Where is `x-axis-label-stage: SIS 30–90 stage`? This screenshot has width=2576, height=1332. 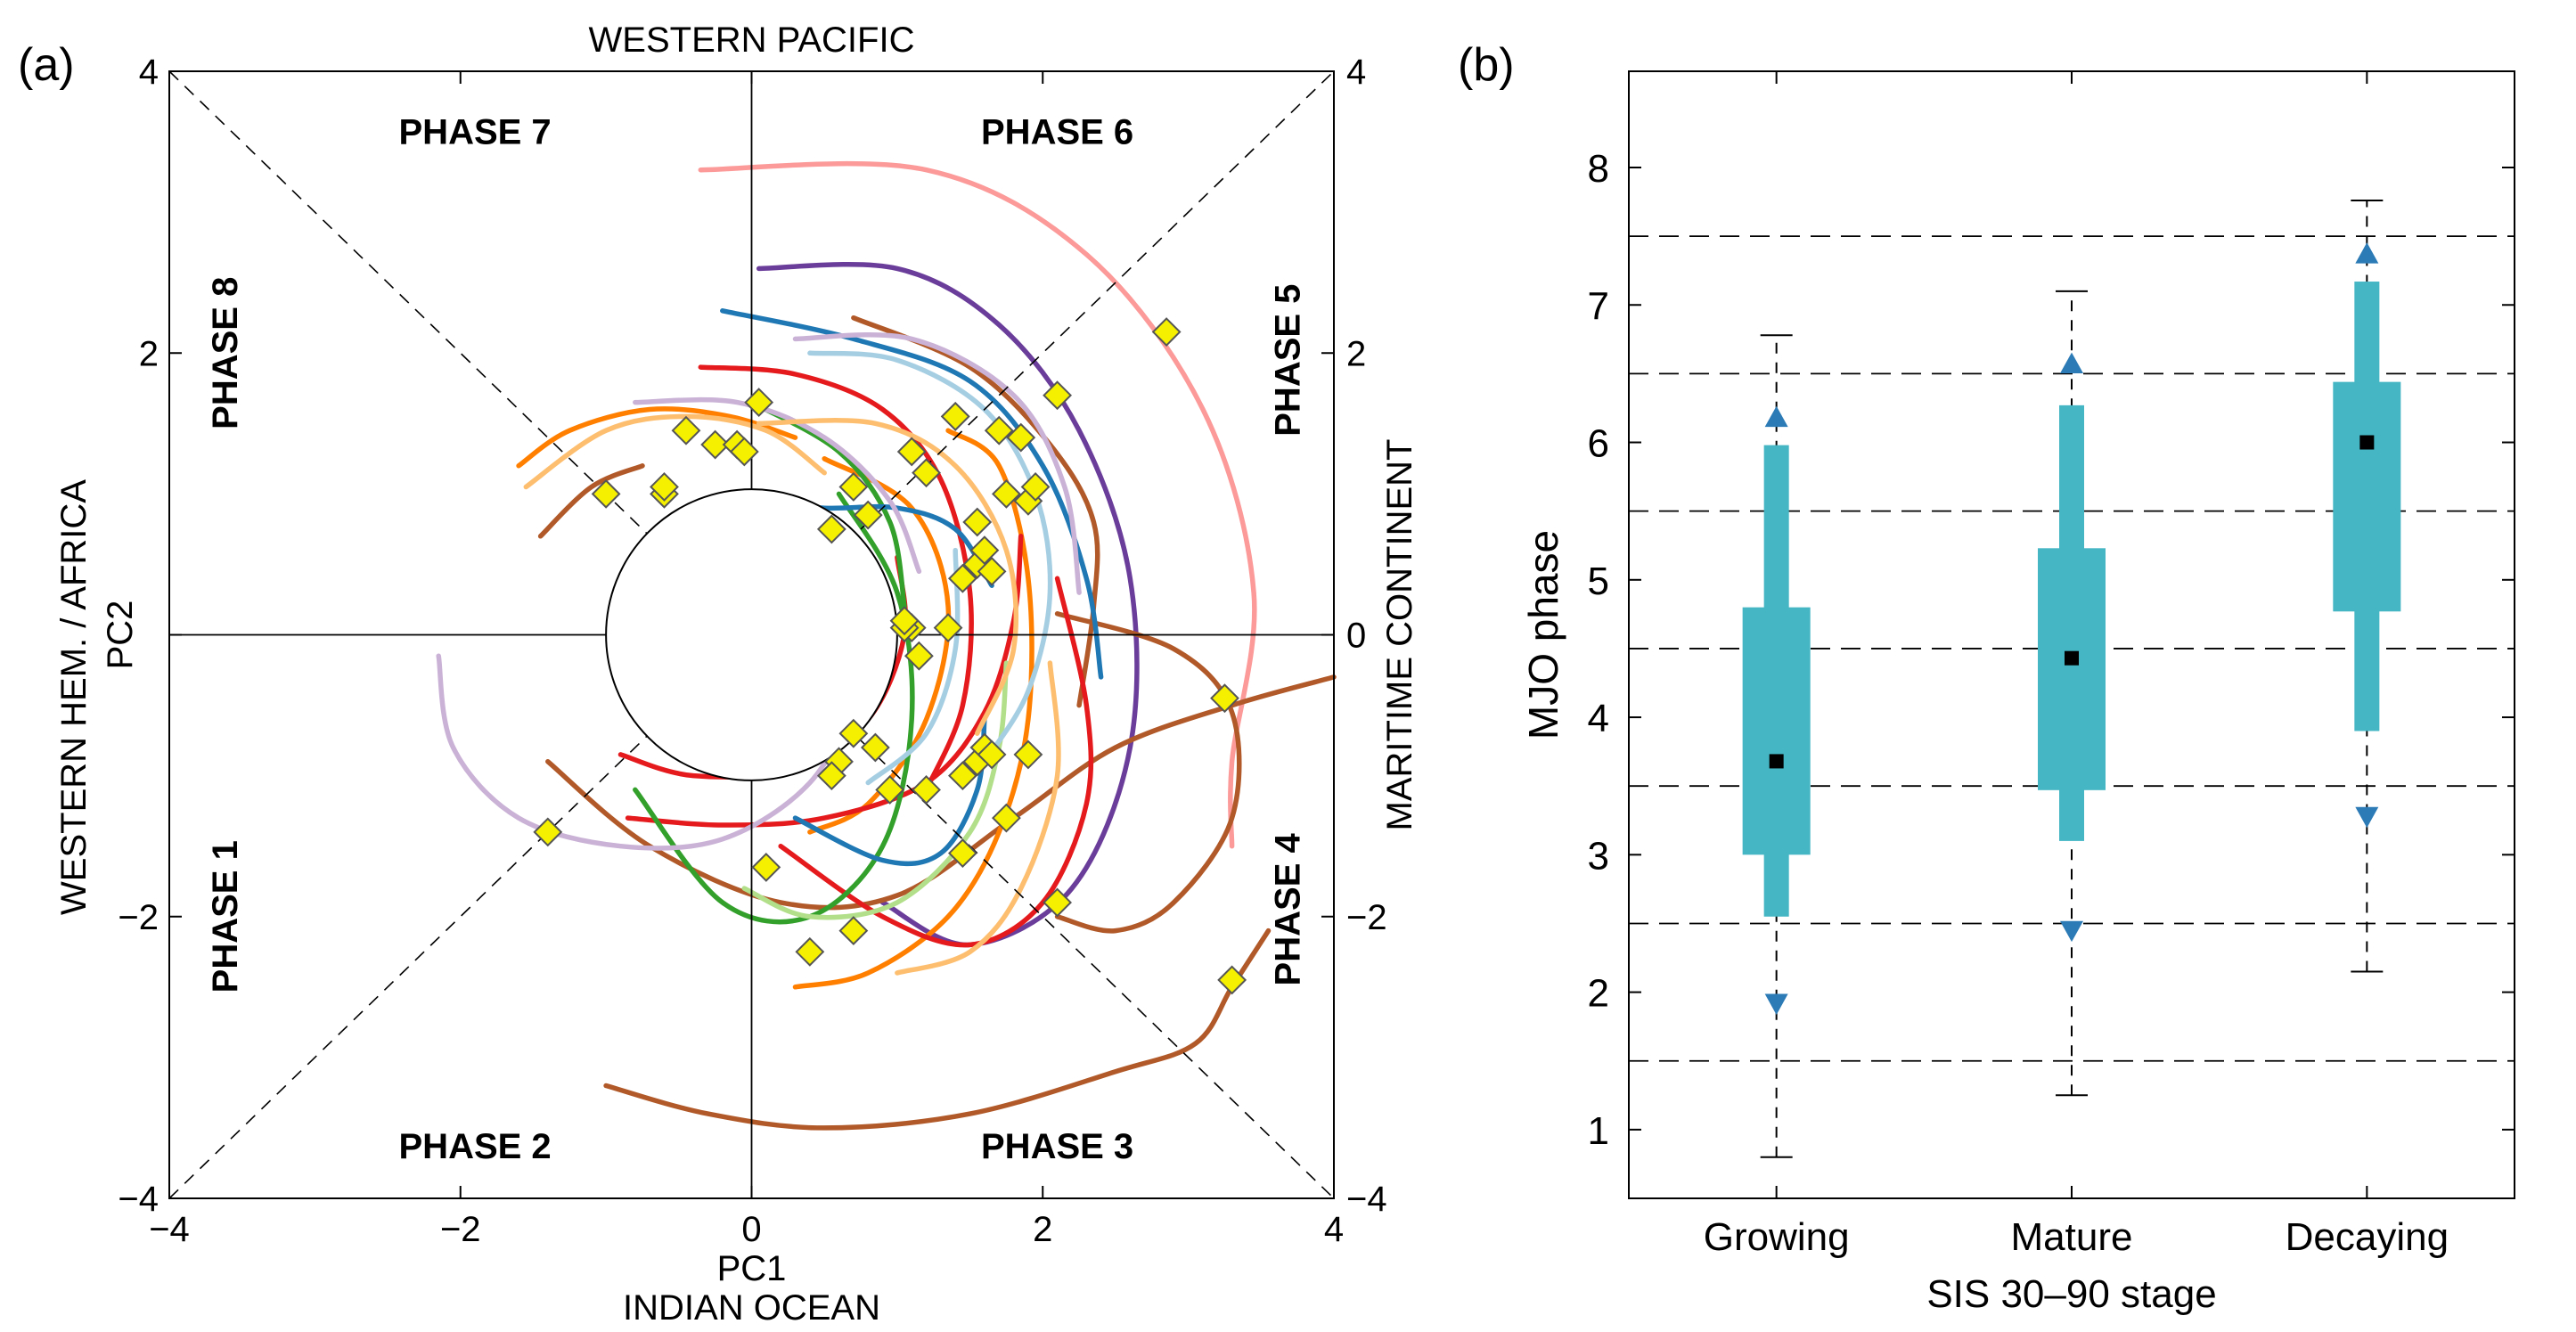 x-axis-label-stage: SIS 30–90 stage is located at coordinates (2071, 1294).